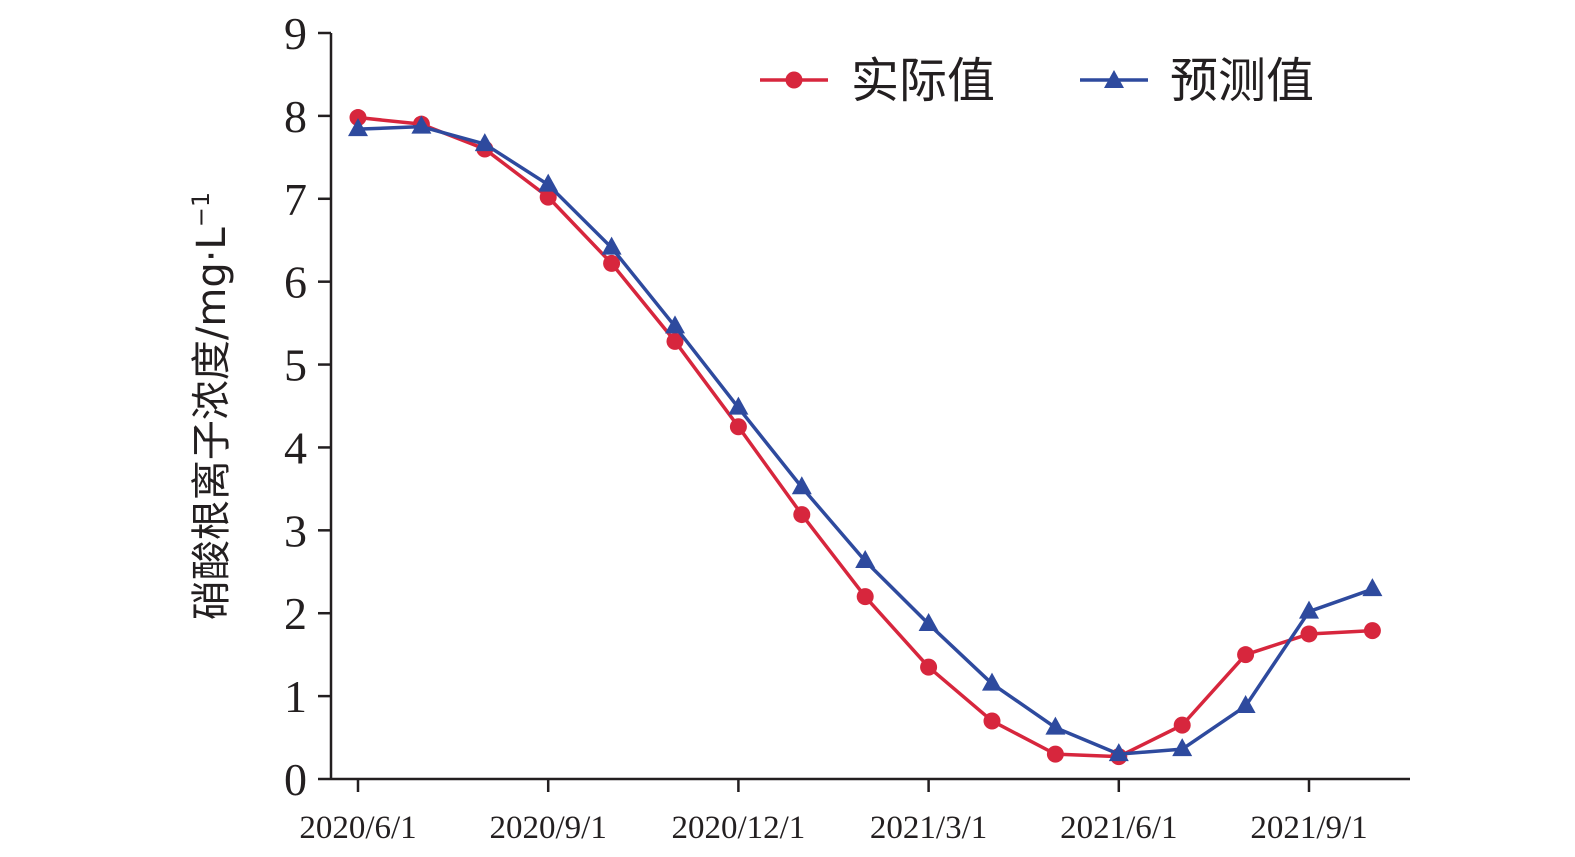 The height and width of the screenshot is (857, 1575). I want to click on legend-label-predicted: 预测值, so click(1242, 81).